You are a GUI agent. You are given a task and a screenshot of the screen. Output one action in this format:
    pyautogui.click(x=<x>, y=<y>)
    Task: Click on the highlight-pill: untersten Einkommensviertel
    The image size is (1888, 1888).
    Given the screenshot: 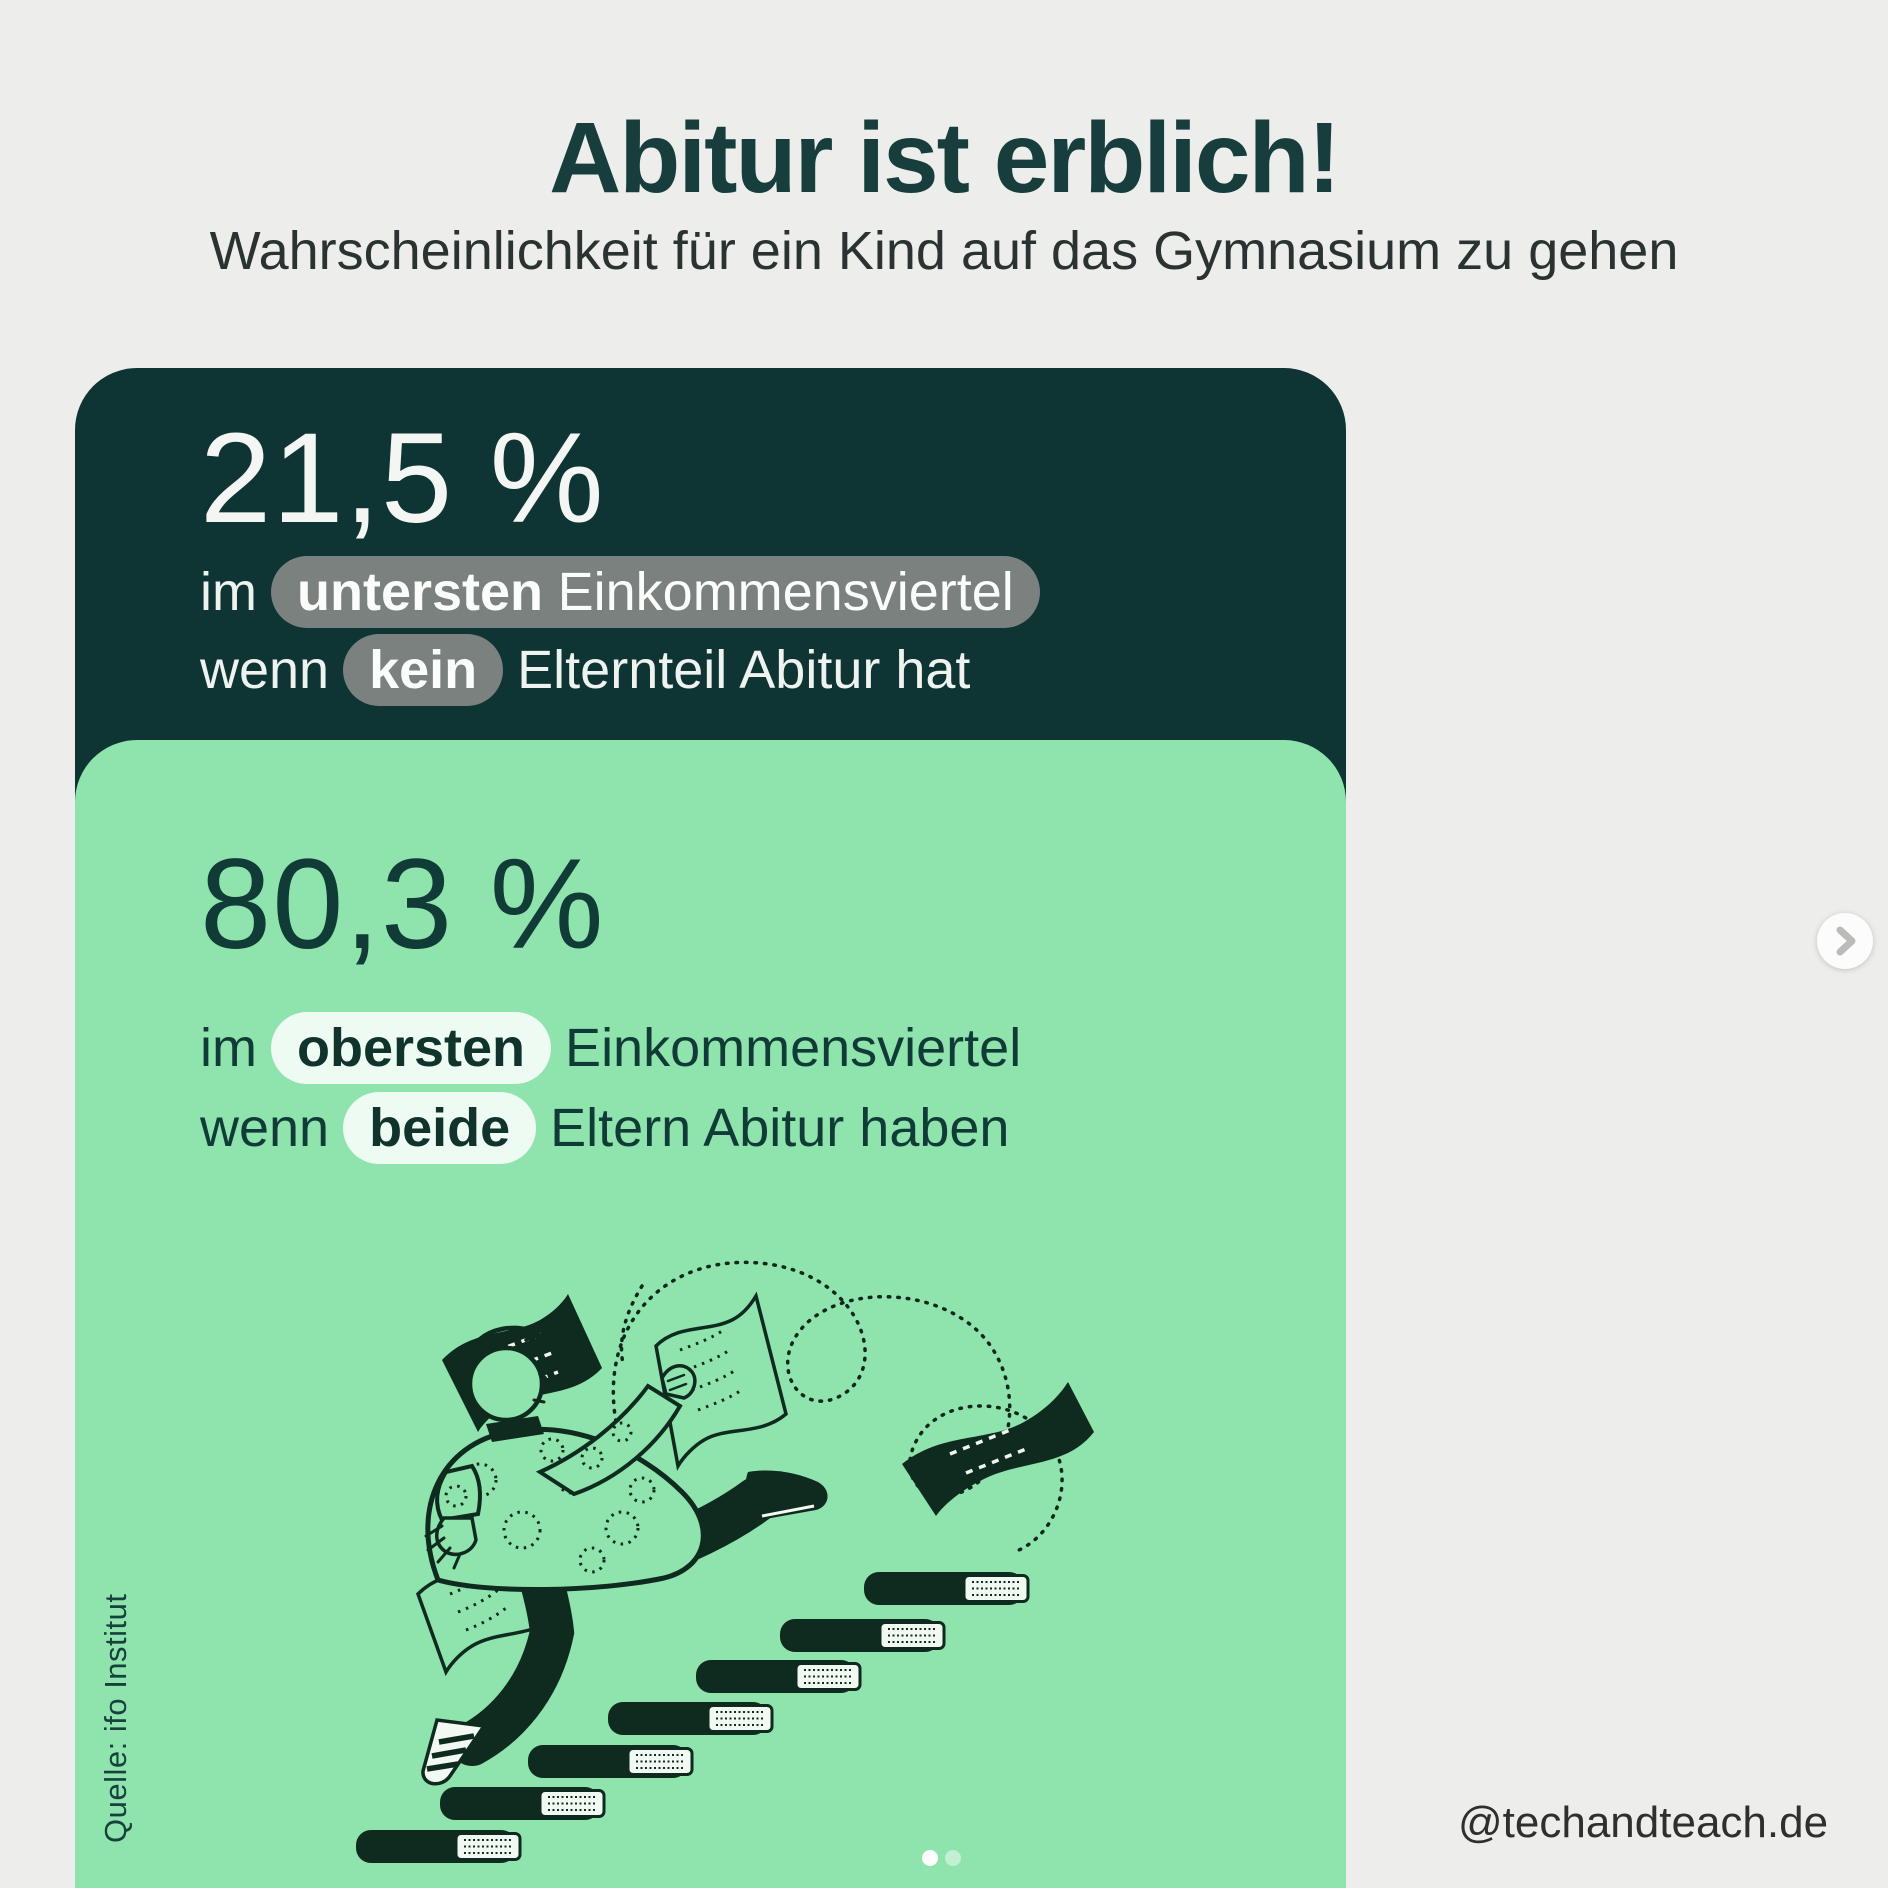 What is the action you would take?
    pyautogui.click(x=655, y=592)
    